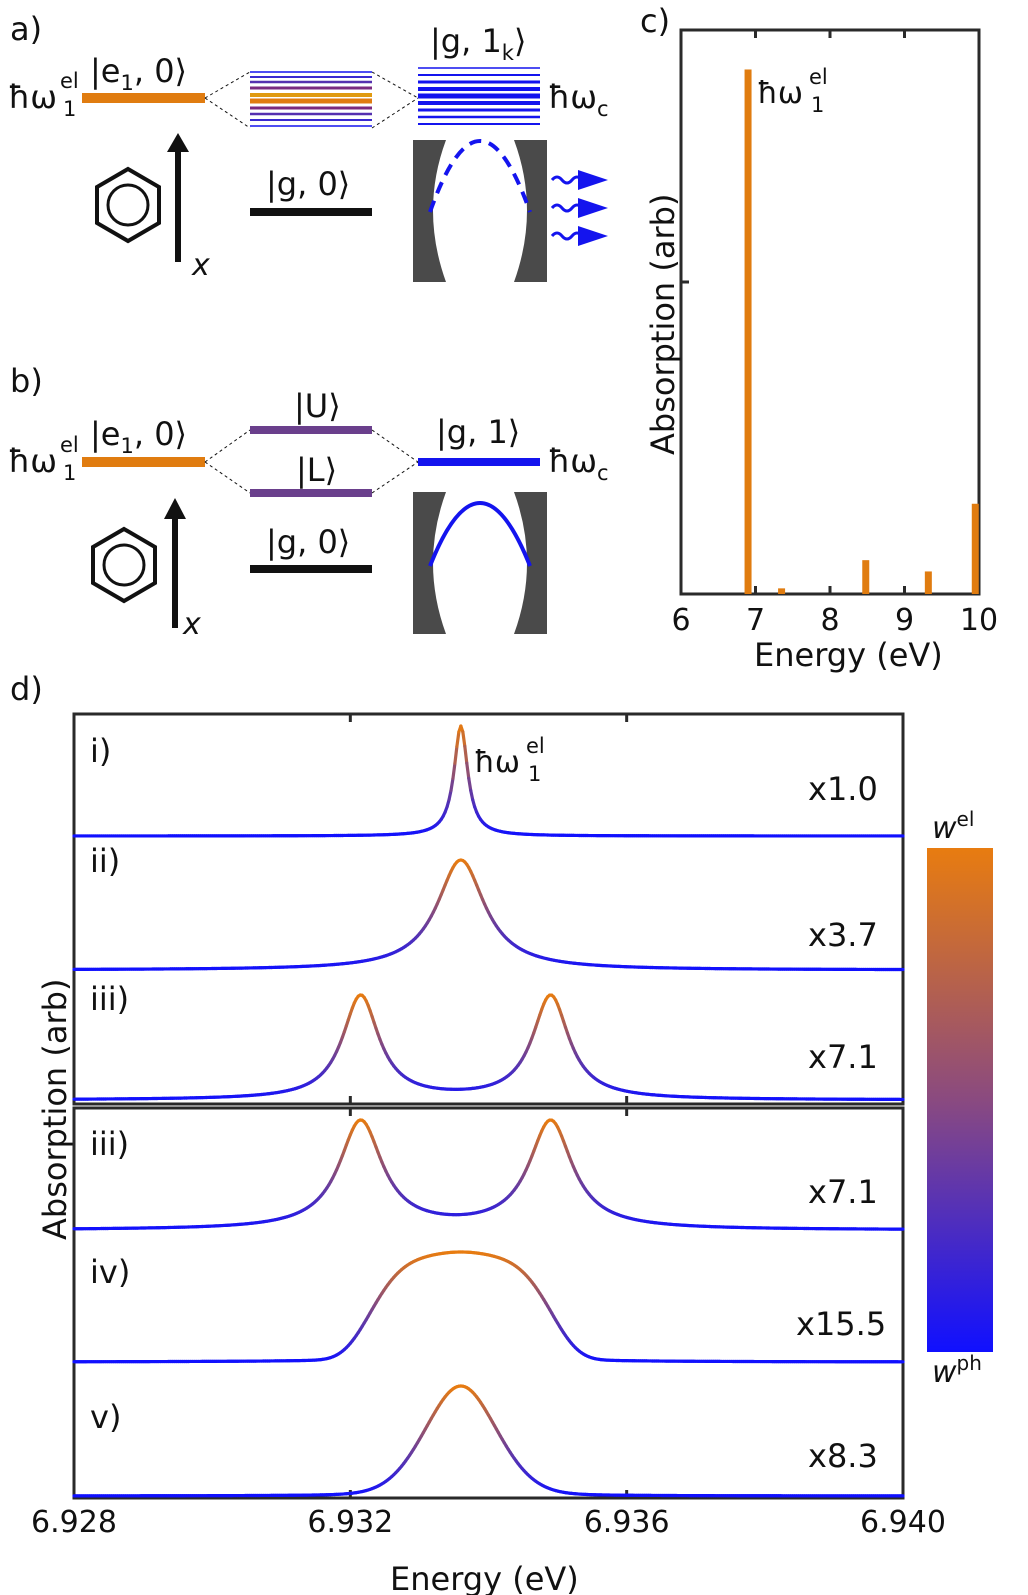 This screenshot has width=1028, height=1595. I want to click on chart-d-series-name: v), so click(105, 1417).